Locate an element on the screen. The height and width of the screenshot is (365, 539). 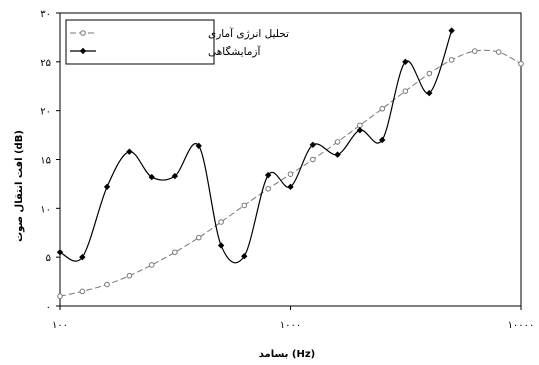
y-tick-label: ۰ is located at coordinates (48, 307).